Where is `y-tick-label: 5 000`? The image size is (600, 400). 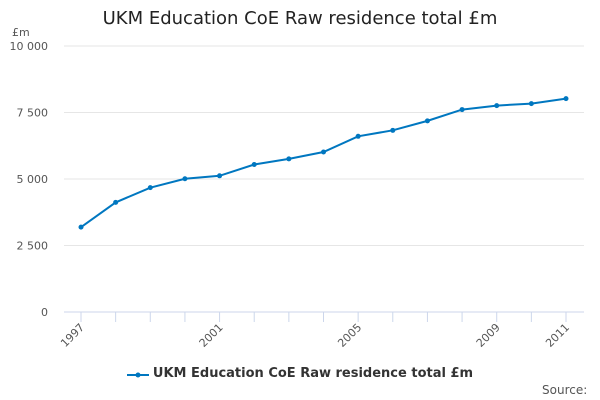 y-tick-label: 5 000 is located at coordinates (33, 179).